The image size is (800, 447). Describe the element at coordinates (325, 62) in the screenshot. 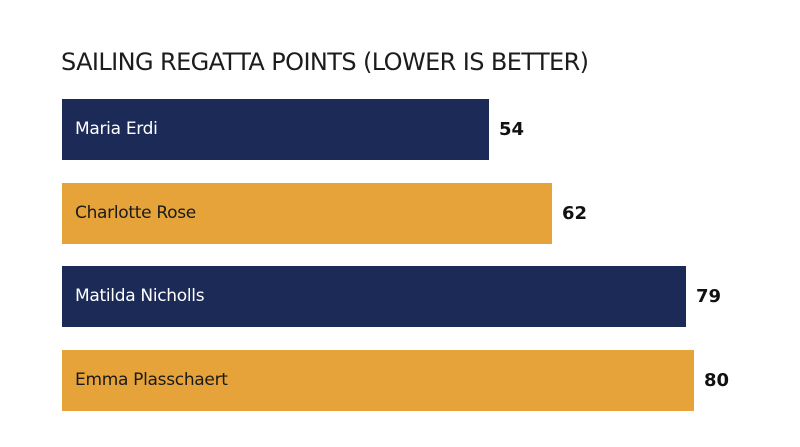

I see `chart-title: SAILING REGATTA POINTS (LOWER IS BETTER)` at that location.